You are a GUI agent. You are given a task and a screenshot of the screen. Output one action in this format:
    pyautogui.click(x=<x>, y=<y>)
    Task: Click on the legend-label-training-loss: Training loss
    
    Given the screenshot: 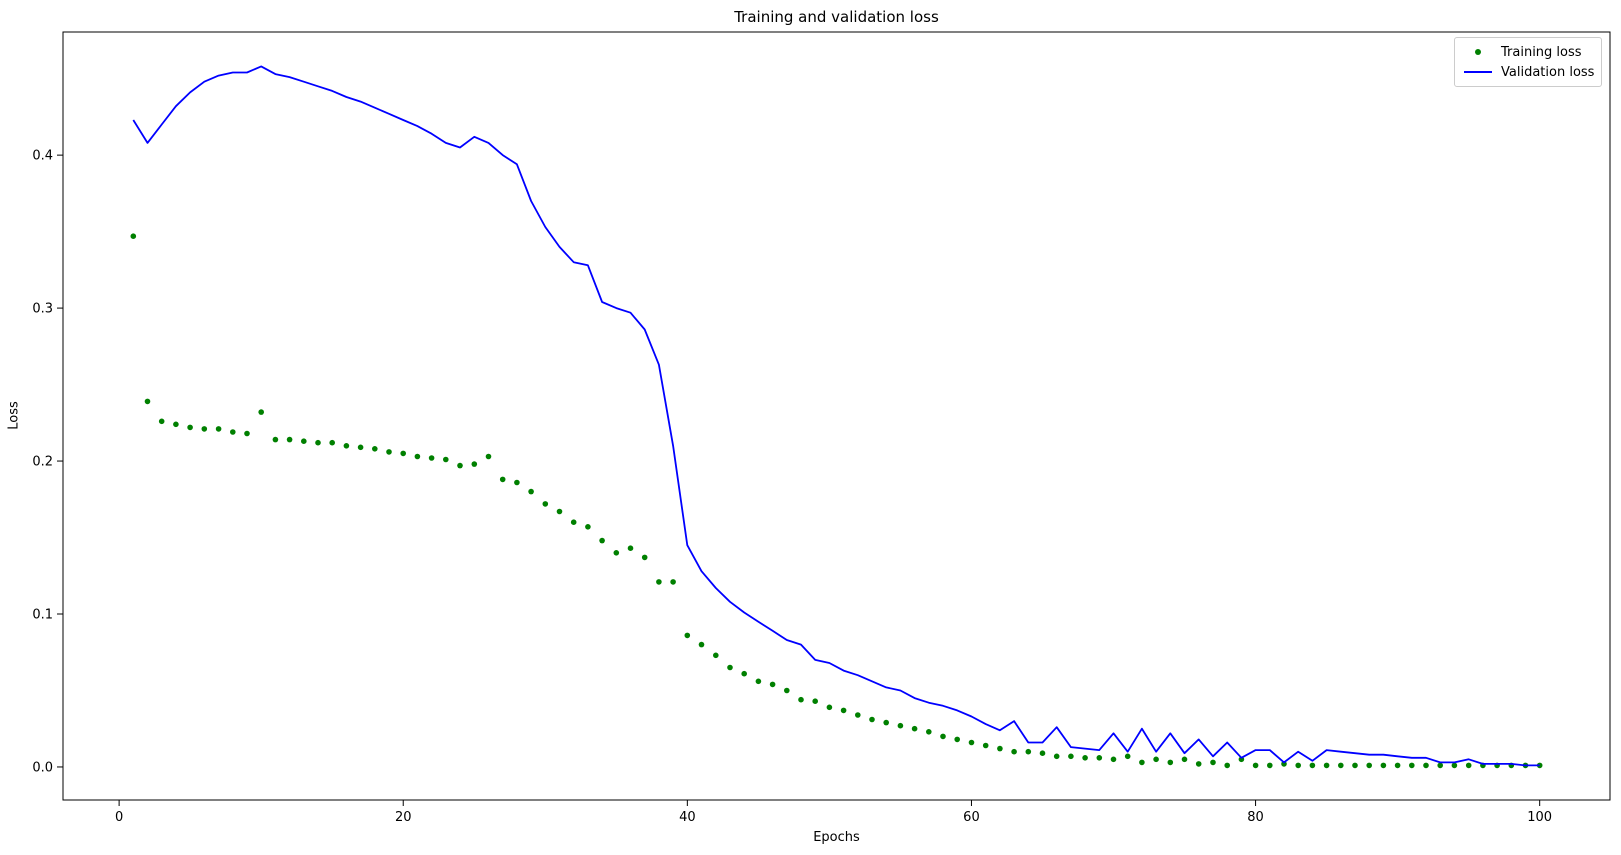 What is the action you would take?
    pyautogui.click(x=1541, y=52)
    